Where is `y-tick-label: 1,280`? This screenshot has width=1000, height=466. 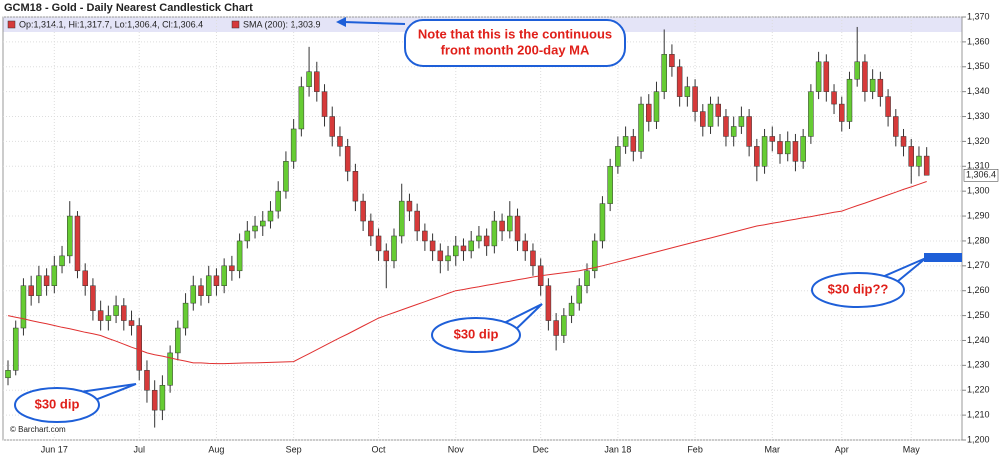 y-tick-label: 1,280 is located at coordinates (978, 240).